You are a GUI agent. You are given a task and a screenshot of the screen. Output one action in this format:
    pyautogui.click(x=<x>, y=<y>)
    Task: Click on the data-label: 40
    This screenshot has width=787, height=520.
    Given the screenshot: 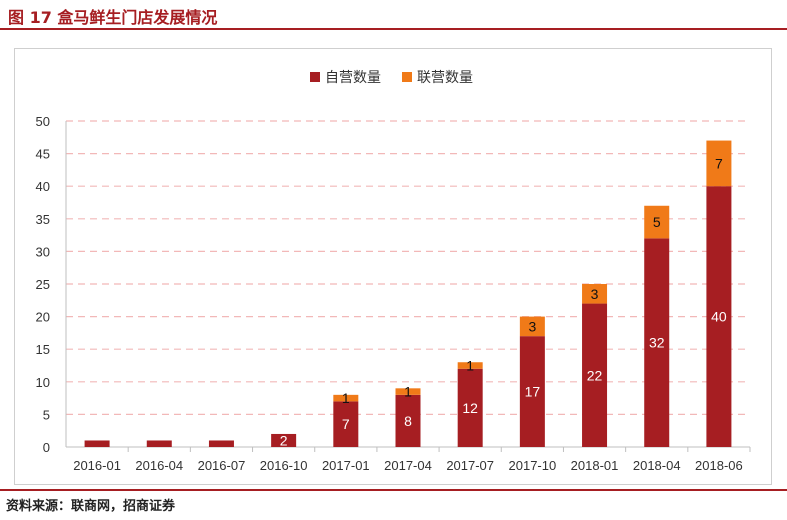 What is the action you would take?
    pyautogui.click(x=719, y=317)
    